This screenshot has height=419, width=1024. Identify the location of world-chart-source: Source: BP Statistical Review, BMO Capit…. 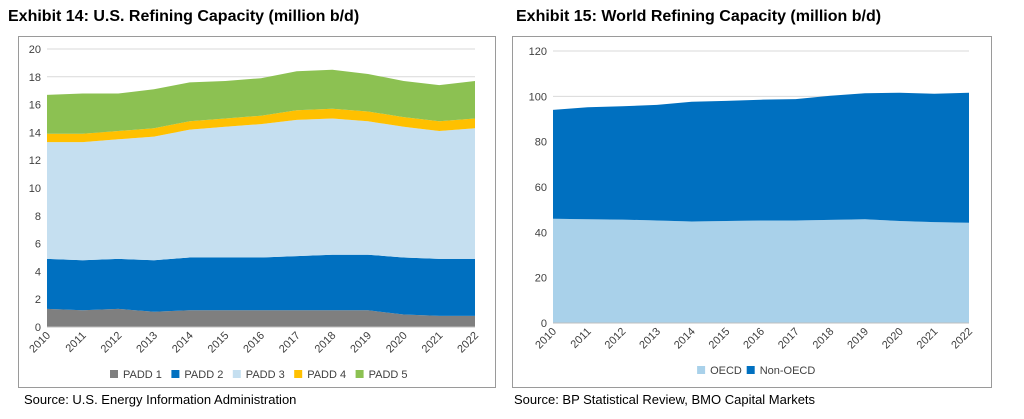
(665, 399).